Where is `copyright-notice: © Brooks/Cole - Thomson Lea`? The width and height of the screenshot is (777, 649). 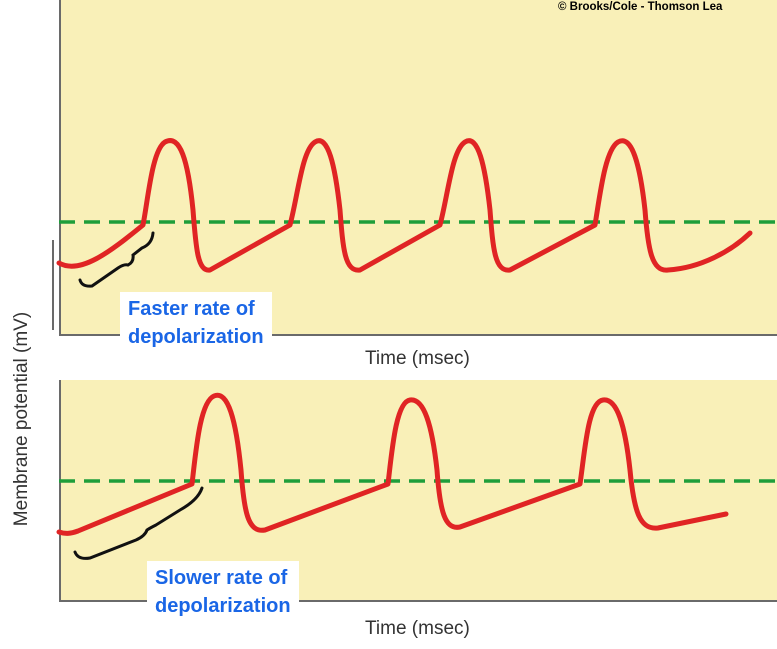
copyright-notice: © Brooks/Cole - Thomson Lea is located at coordinates (640, 7).